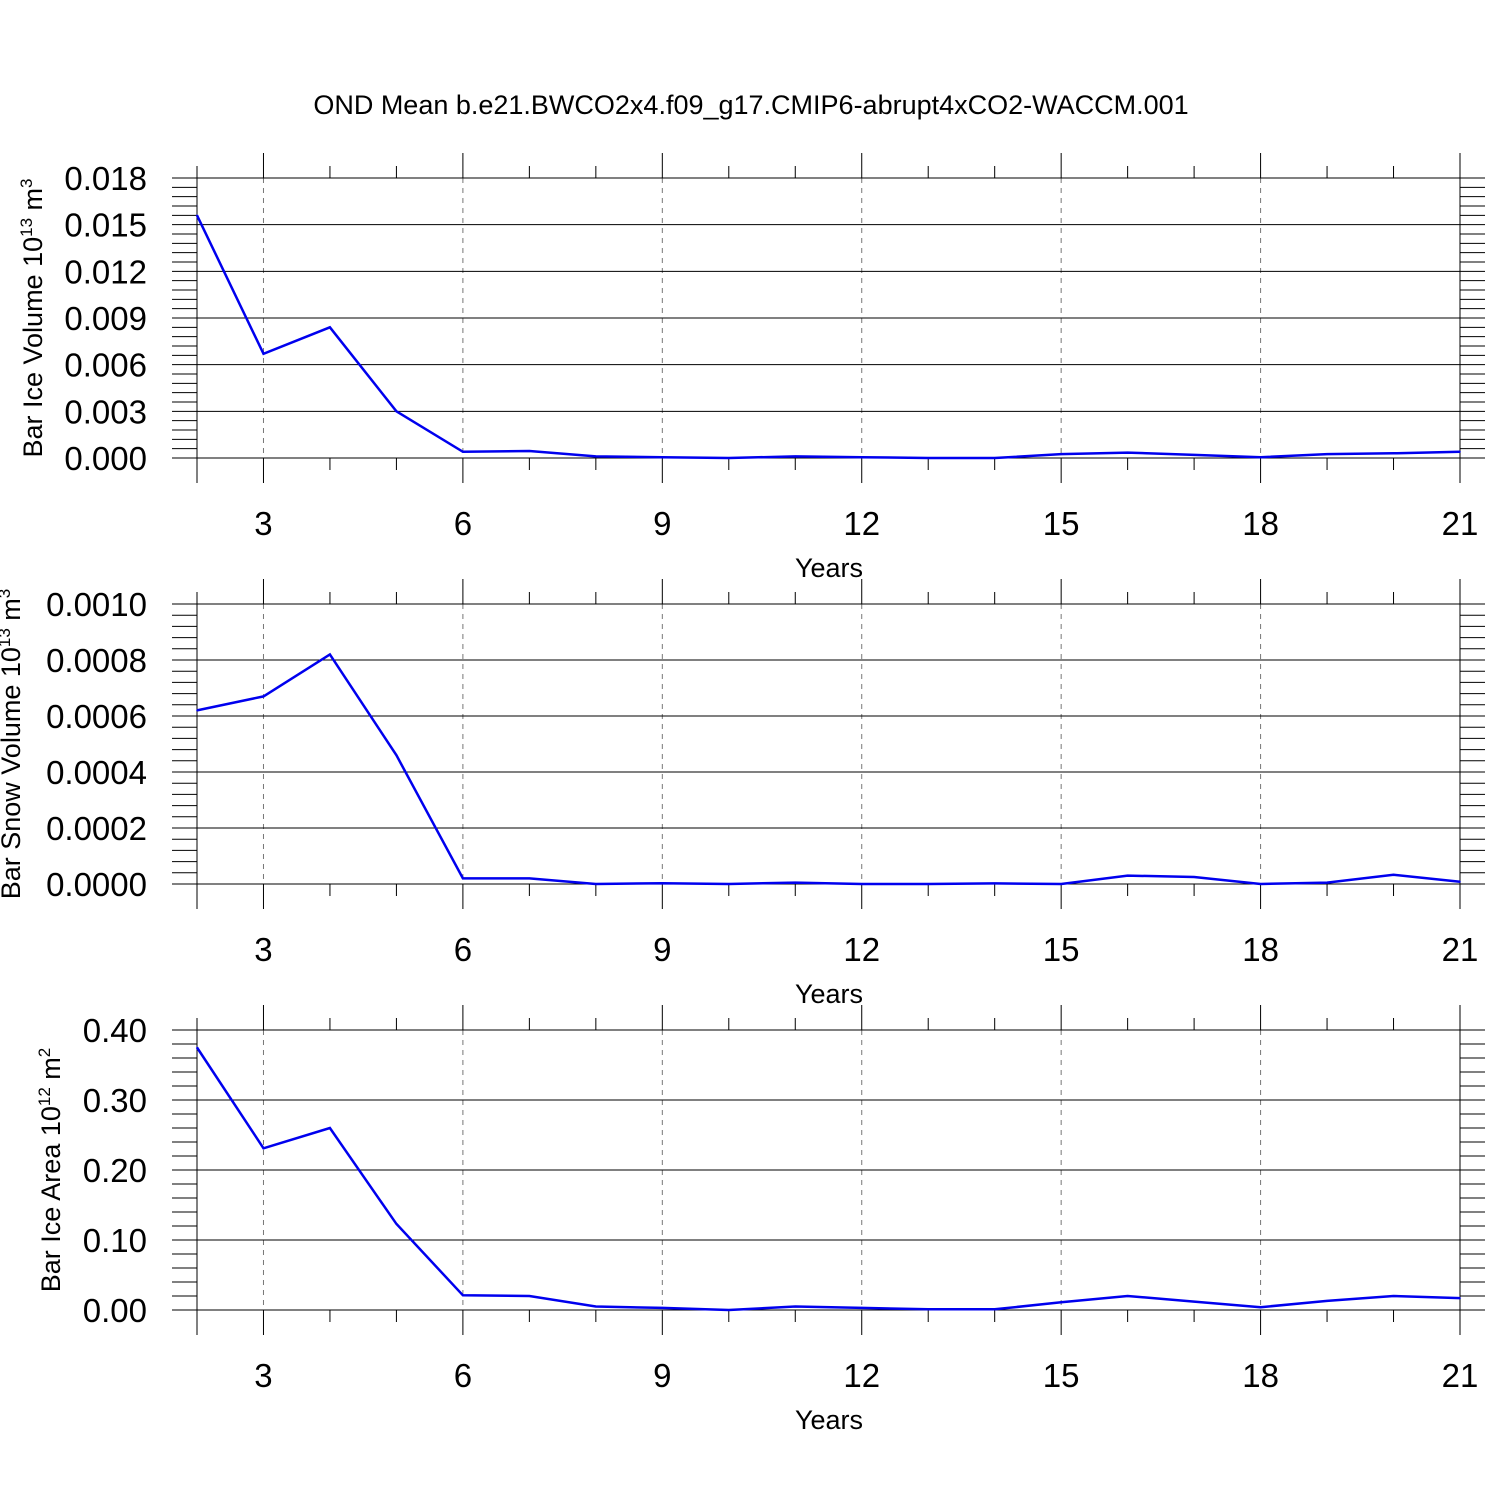 This screenshot has height=1500, width=1500. What do you see at coordinates (115, 1100) in the screenshot?
I see `y-tick-label: 0.30` at bounding box center [115, 1100].